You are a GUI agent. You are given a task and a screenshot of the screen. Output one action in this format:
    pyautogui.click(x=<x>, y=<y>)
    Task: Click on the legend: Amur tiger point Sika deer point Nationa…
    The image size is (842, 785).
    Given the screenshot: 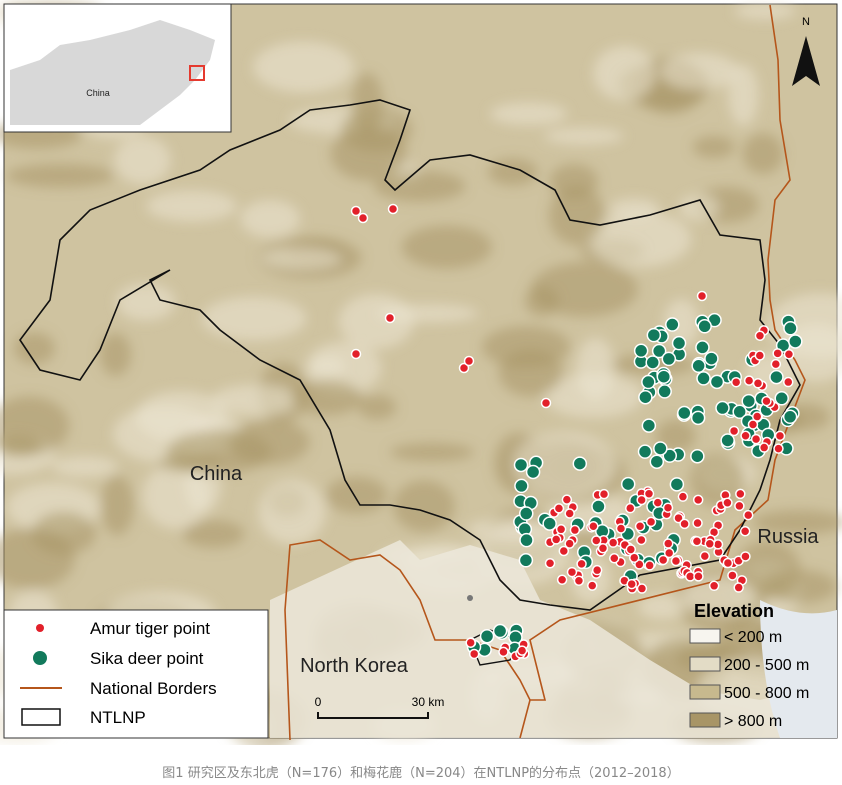 What is the action you would take?
    pyautogui.click(x=136, y=674)
    